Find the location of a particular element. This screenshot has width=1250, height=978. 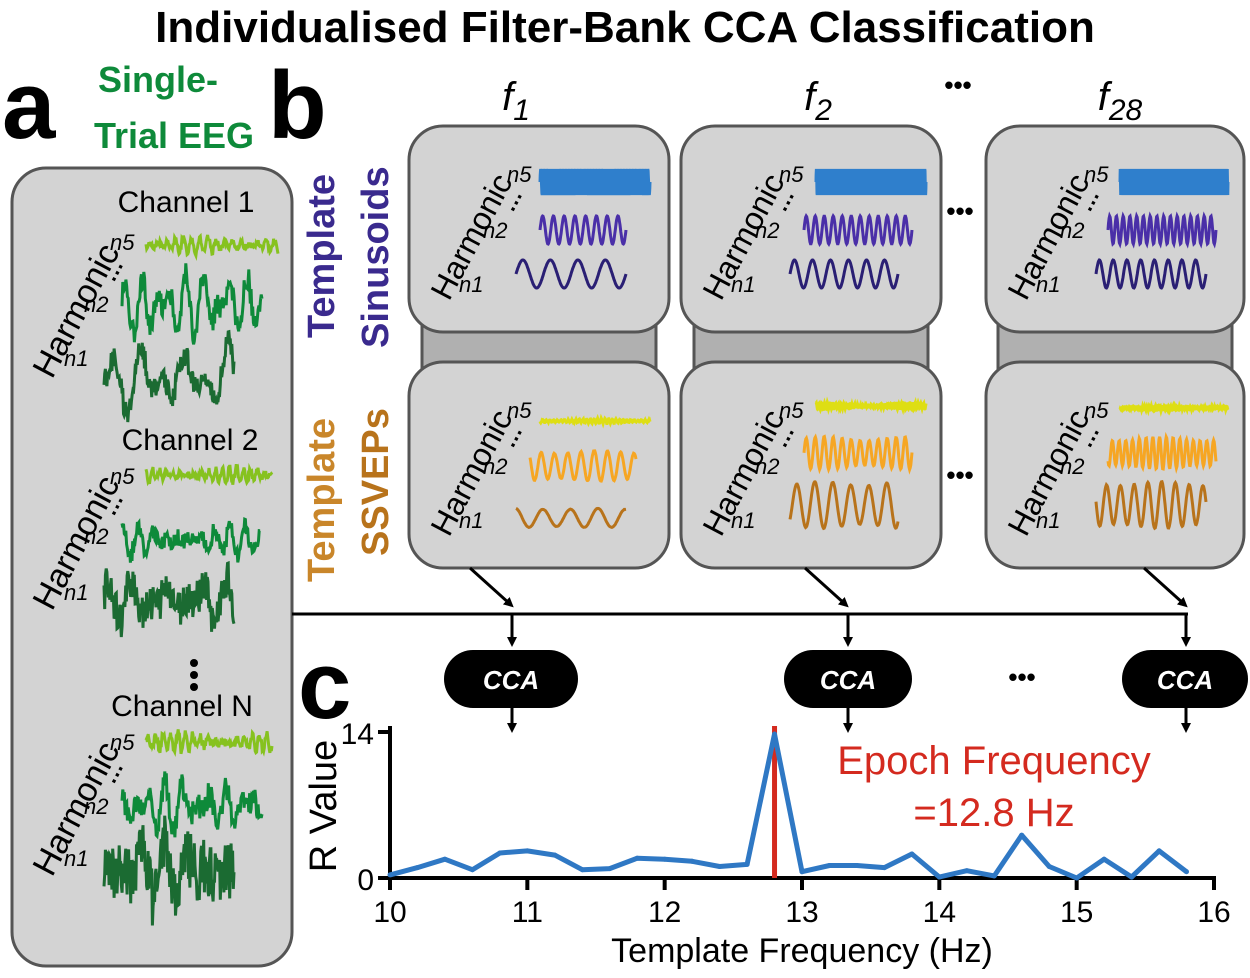

column-f1-ssvep-n1-wave is located at coordinates (571, 518).